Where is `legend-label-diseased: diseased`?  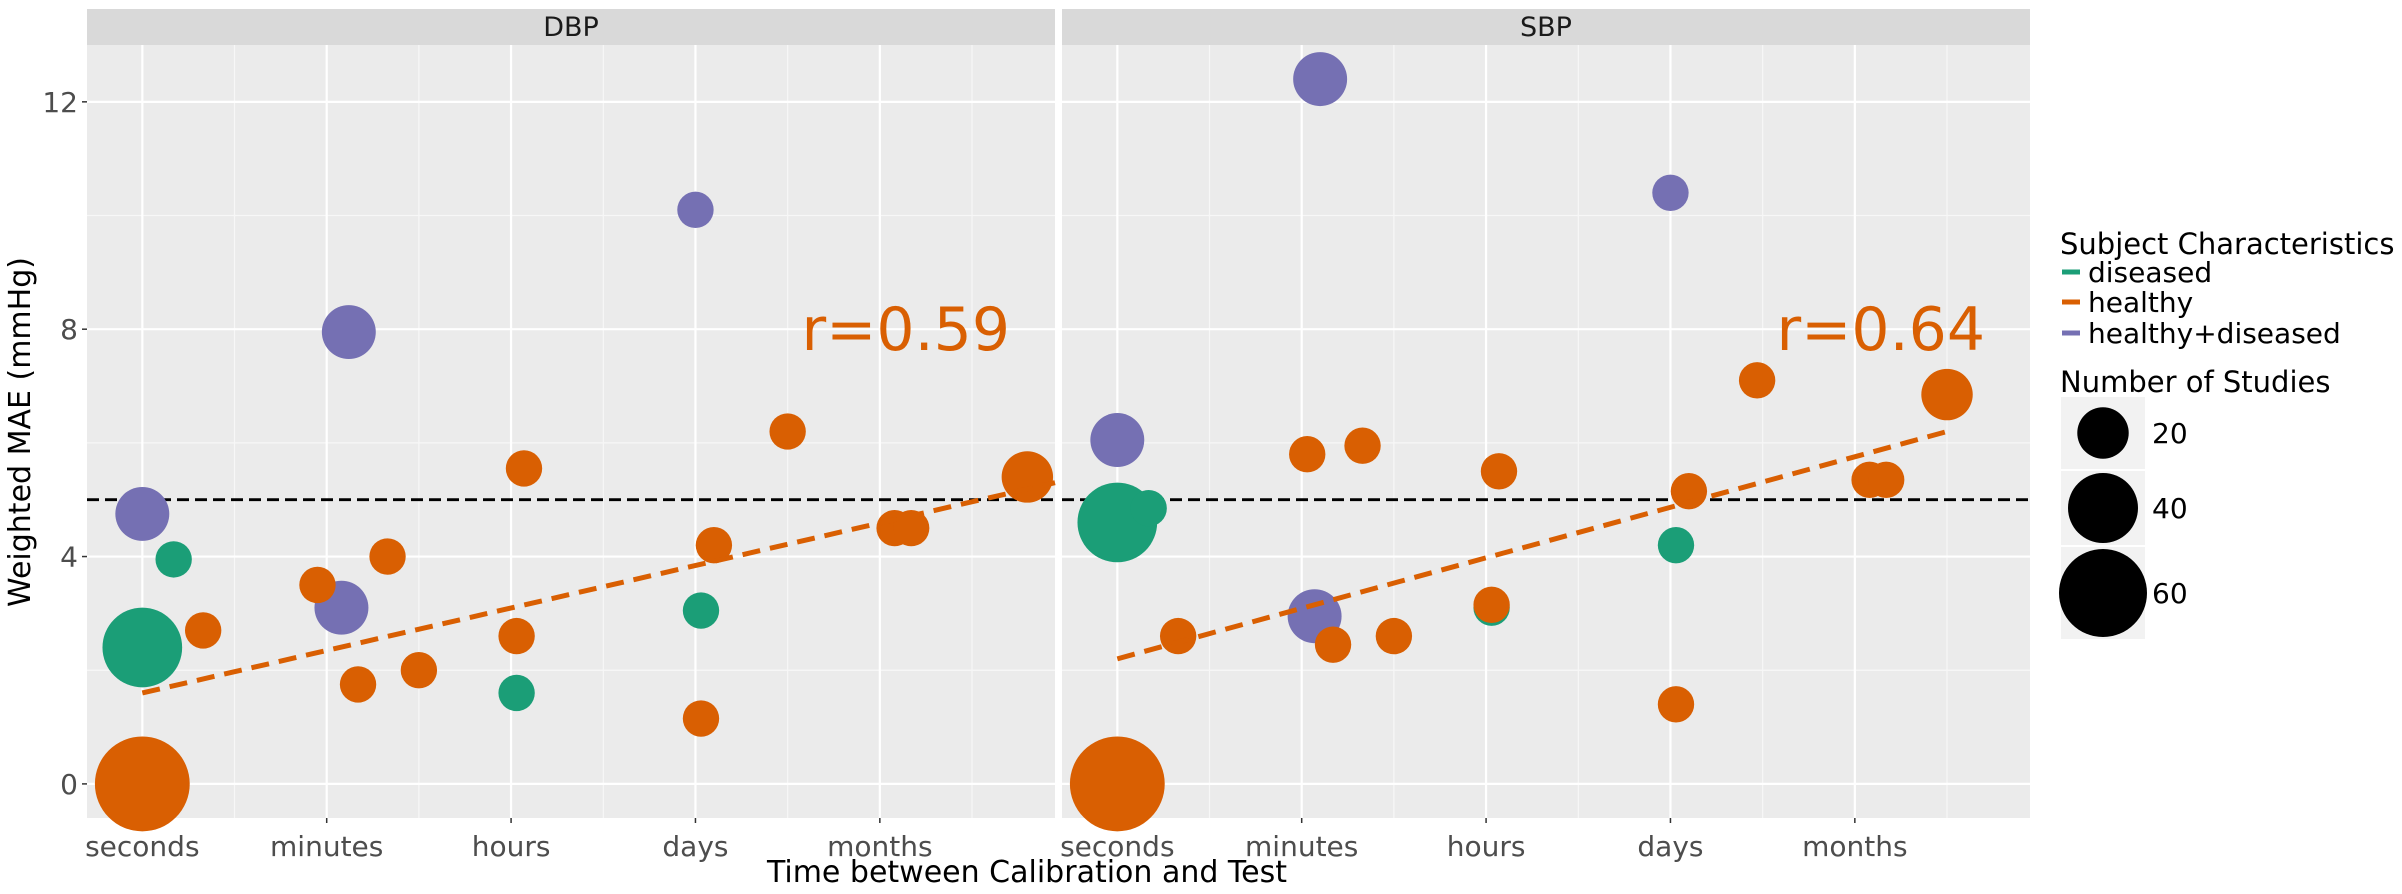
legend-label-diseased: diseased is located at coordinates (2150, 272).